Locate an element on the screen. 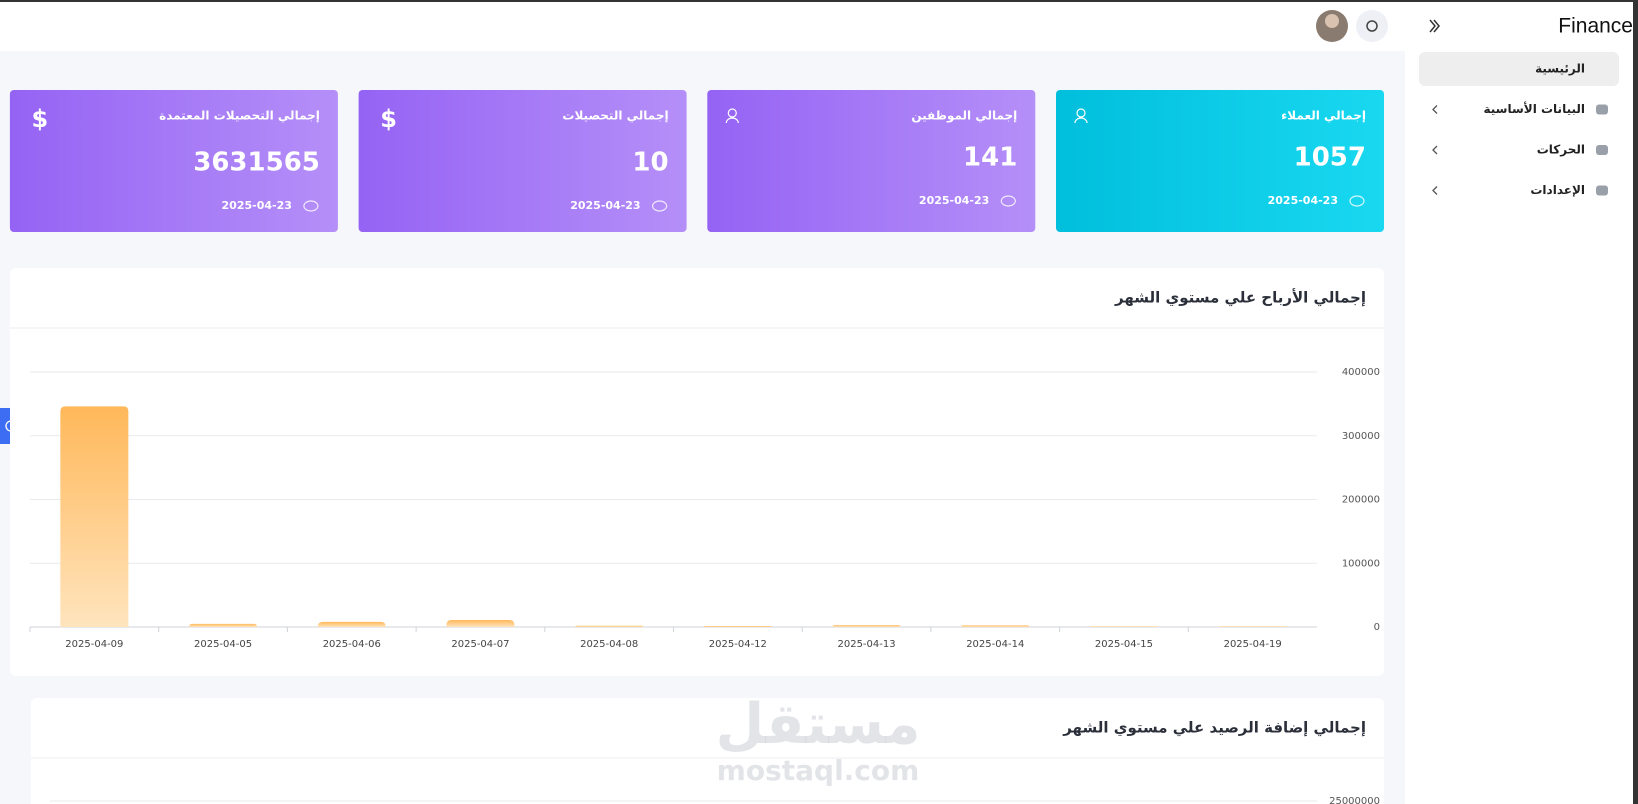 This screenshot has height=804, width=1638. frame-right is located at coordinates (1635, 402).